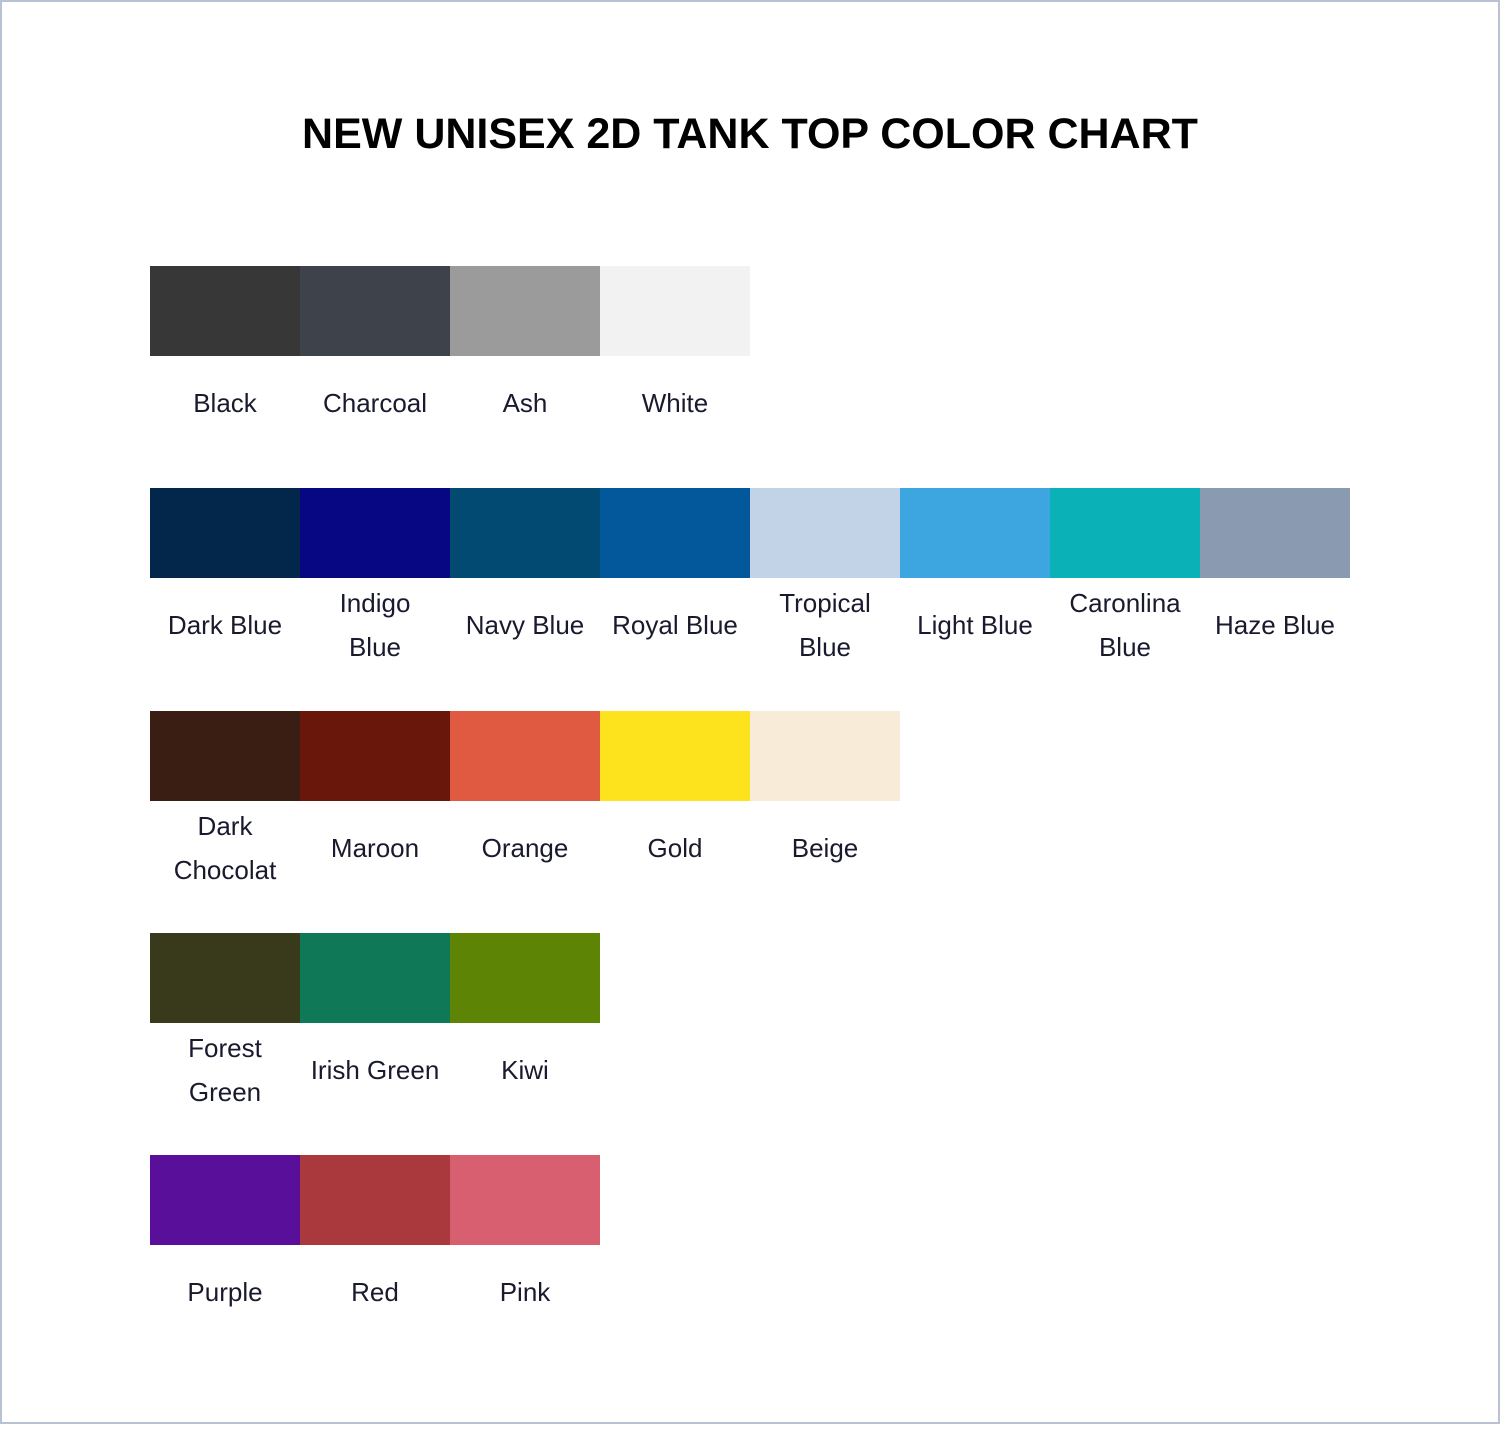 Image resolution: width=1500 pixels, height=1455 pixels. Describe the element at coordinates (375, 403) in the screenshot. I see `color-label: Charcoal` at that location.